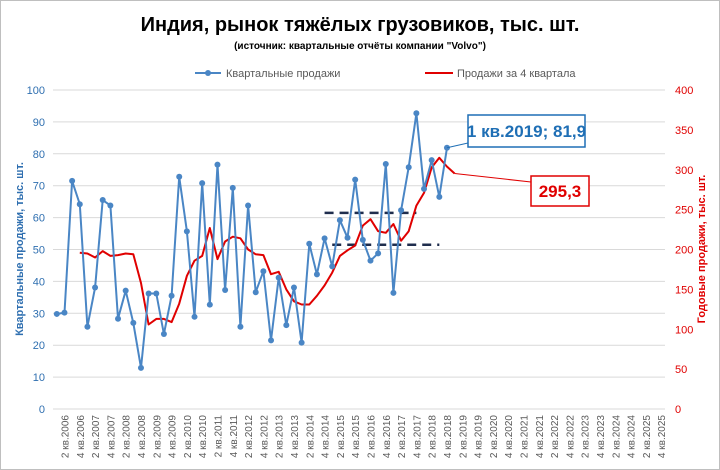  Describe the element at coordinates (684, 290) in the screenshot. I see `y-right-tick-label: 150` at that location.